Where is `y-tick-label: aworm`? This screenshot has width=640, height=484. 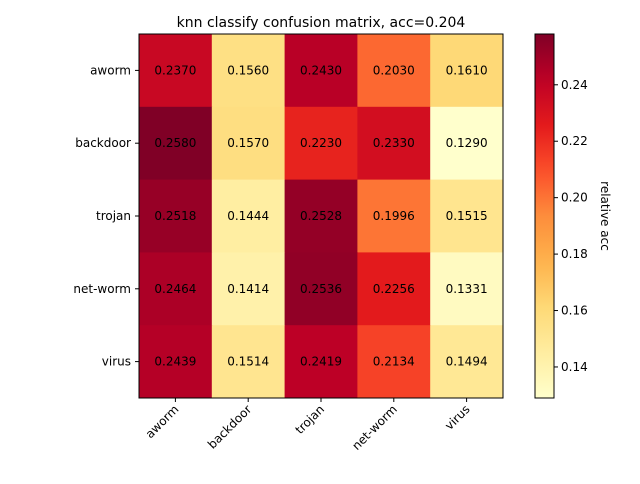
y-tick-label: aworm is located at coordinates (110, 70).